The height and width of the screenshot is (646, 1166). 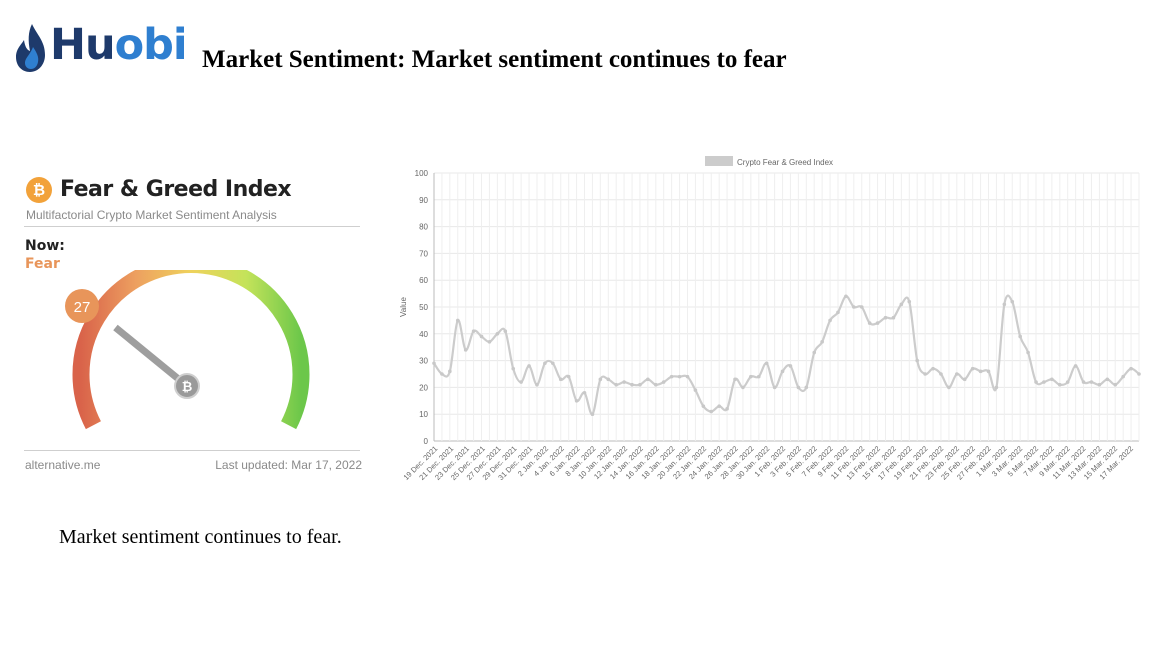 What do you see at coordinates (288, 465) in the screenshot?
I see `last-updated: Last updated: Mar 17, 2022` at bounding box center [288, 465].